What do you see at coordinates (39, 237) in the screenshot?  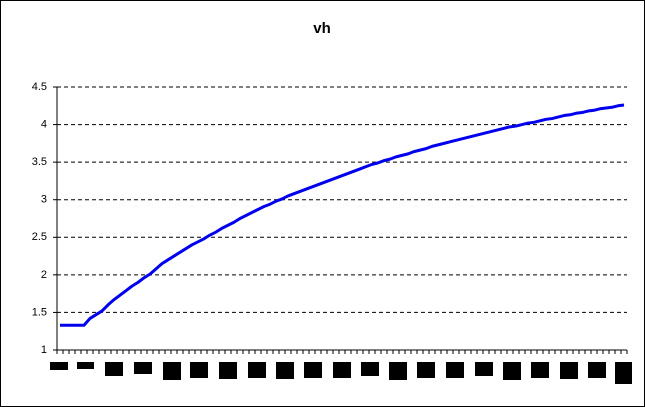 I see `y-tick-label: 2.5` at bounding box center [39, 237].